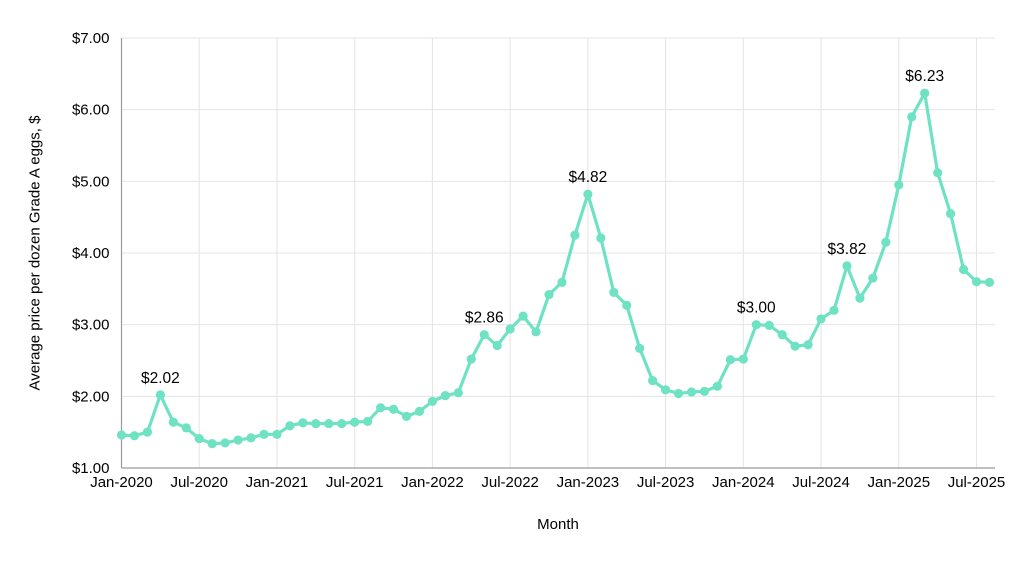 This screenshot has width=1024, height=566. Describe the element at coordinates (898, 482) in the screenshot. I see `x-tick-label: Jan-2025` at that location.